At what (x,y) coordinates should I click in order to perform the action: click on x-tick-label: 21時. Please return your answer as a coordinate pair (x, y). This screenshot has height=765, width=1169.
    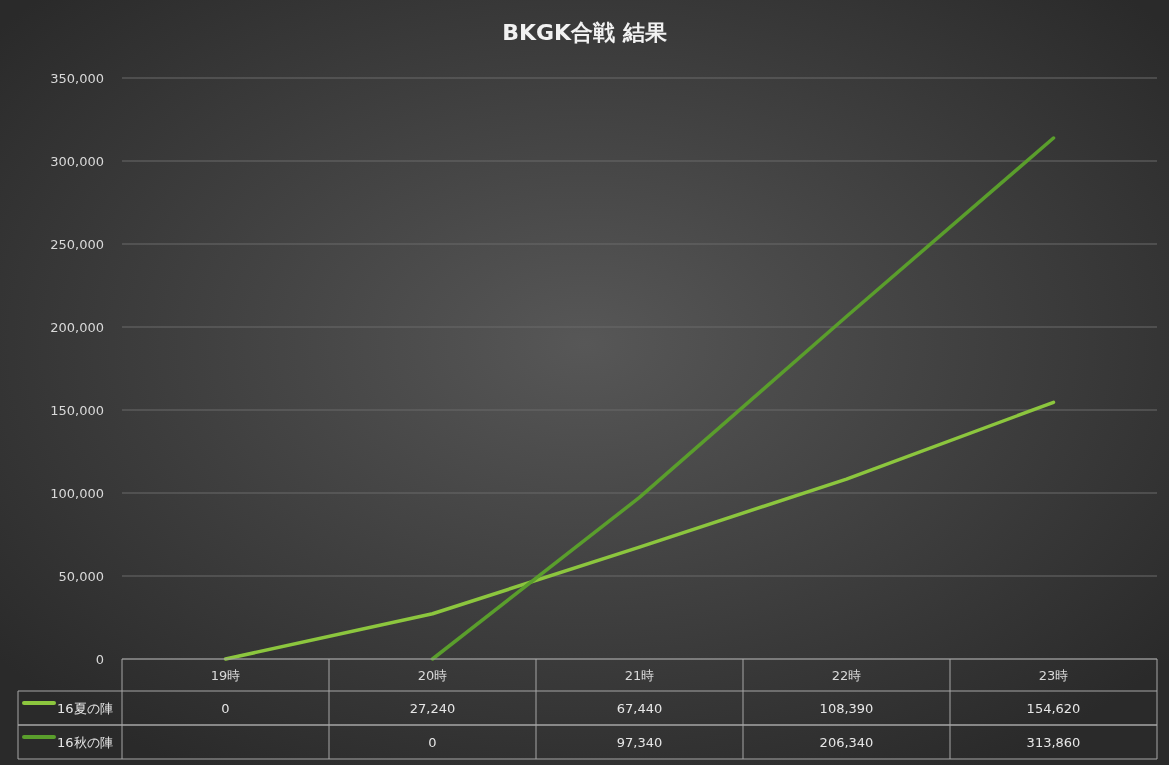
    Looking at the image, I should click on (639, 675).